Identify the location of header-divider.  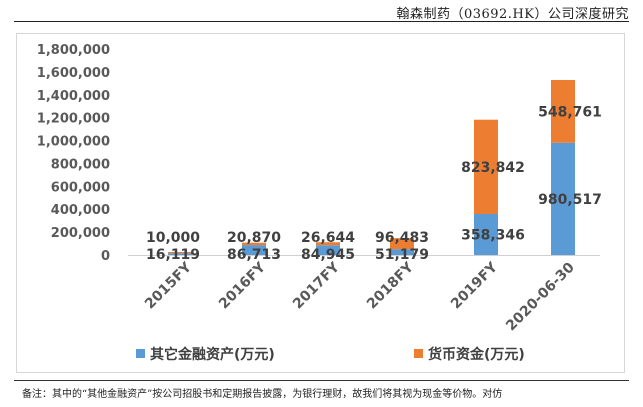
(321, 22).